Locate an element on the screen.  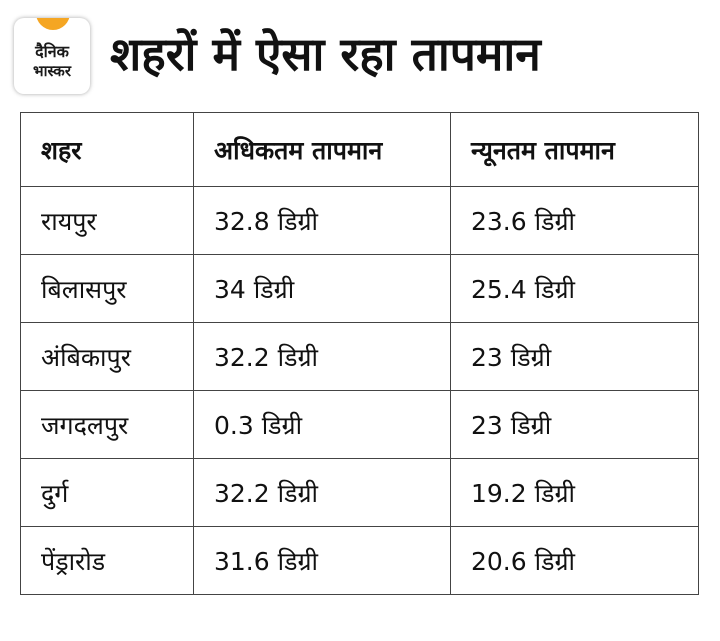
logo-line-2: भास्कर is located at coordinates (52, 71).